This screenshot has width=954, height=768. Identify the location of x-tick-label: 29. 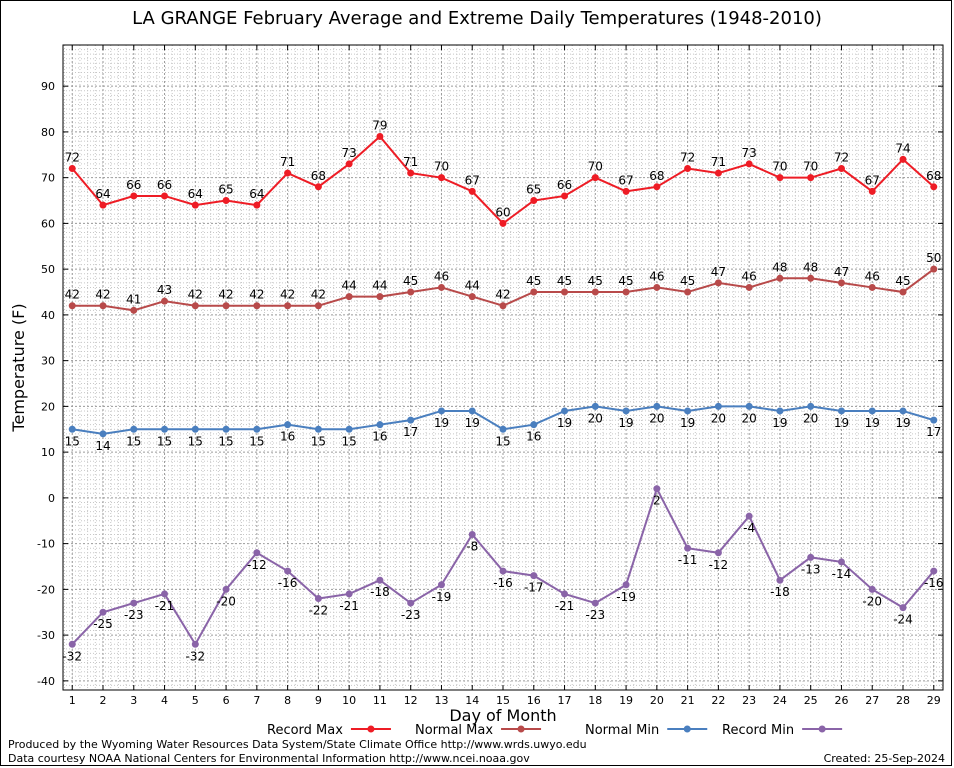
(934, 700).